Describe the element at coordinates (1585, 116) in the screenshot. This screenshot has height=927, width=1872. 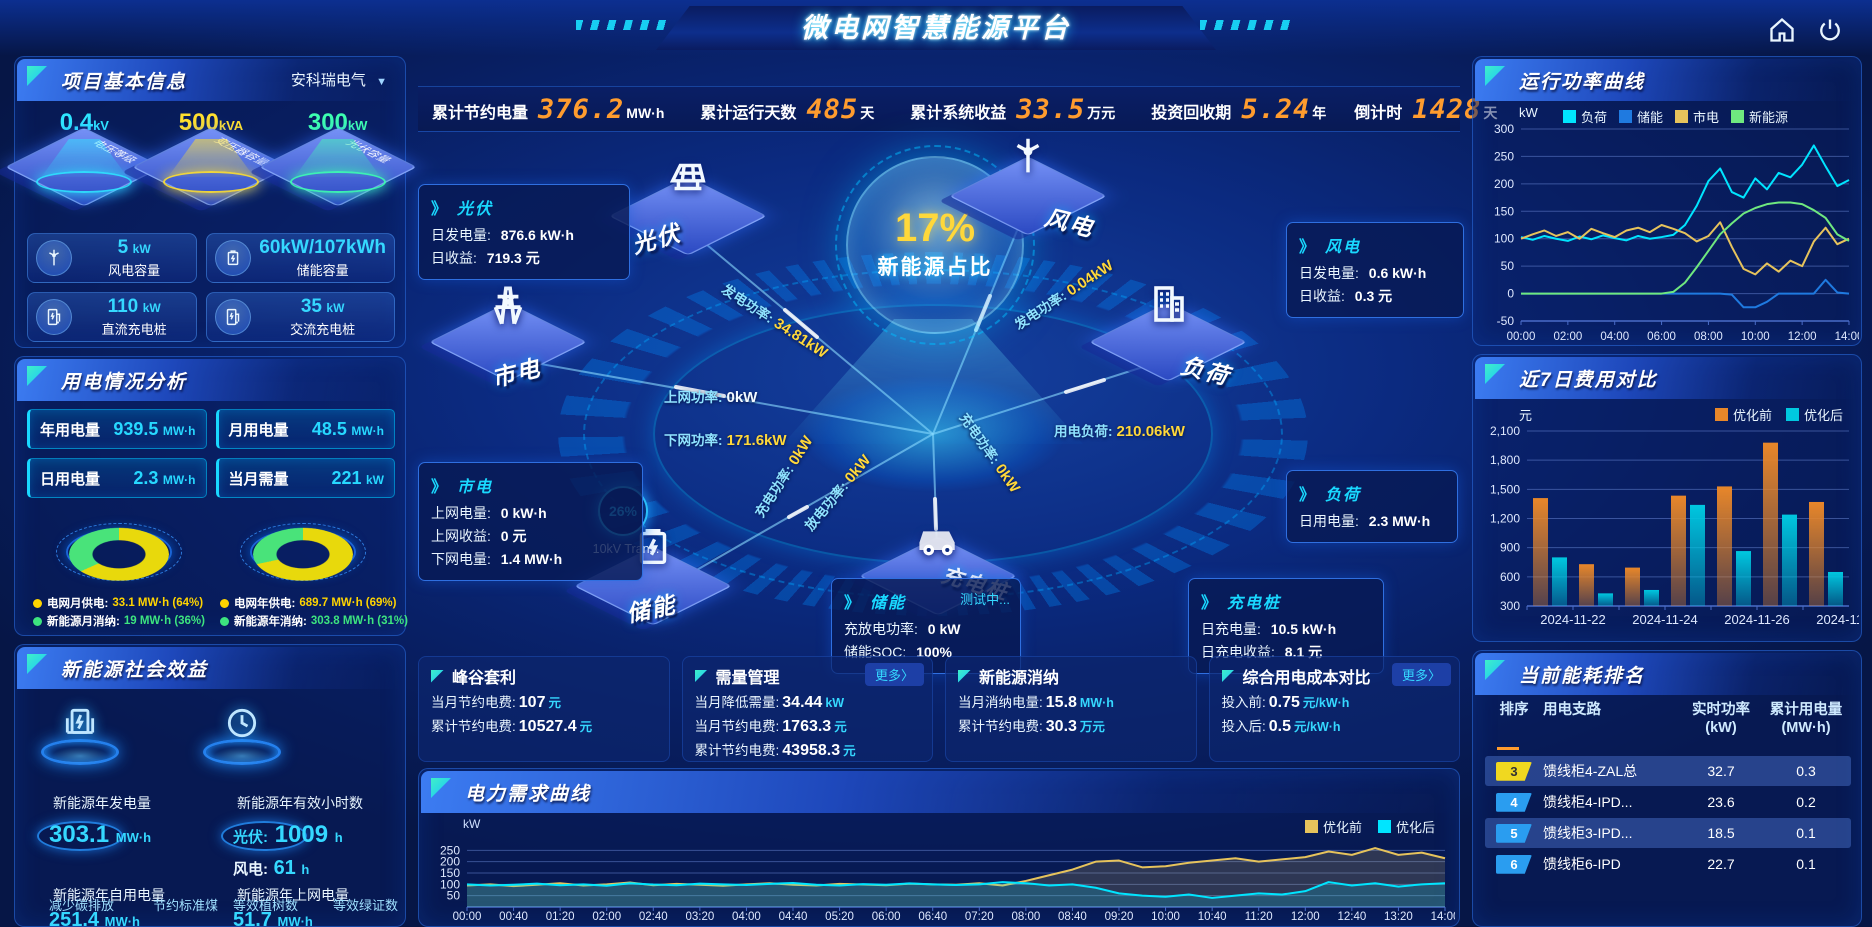
I see `legend-item-负荷: 负荷` at that location.